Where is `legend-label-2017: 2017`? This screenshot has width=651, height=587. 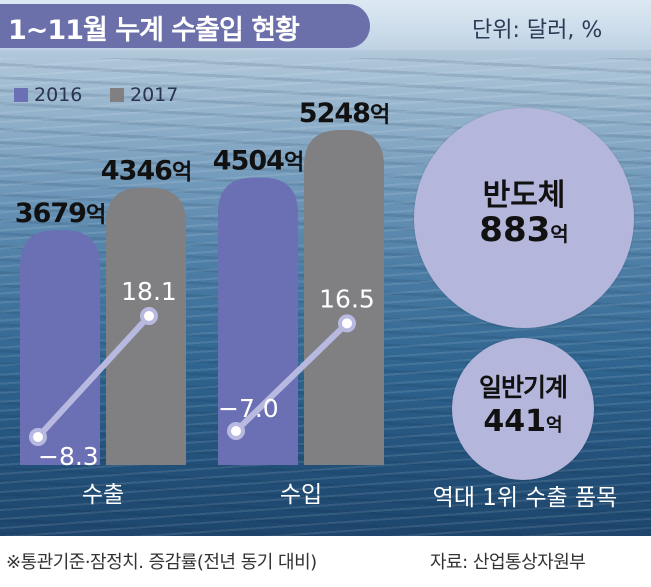 legend-label-2017: 2017 is located at coordinates (154, 95).